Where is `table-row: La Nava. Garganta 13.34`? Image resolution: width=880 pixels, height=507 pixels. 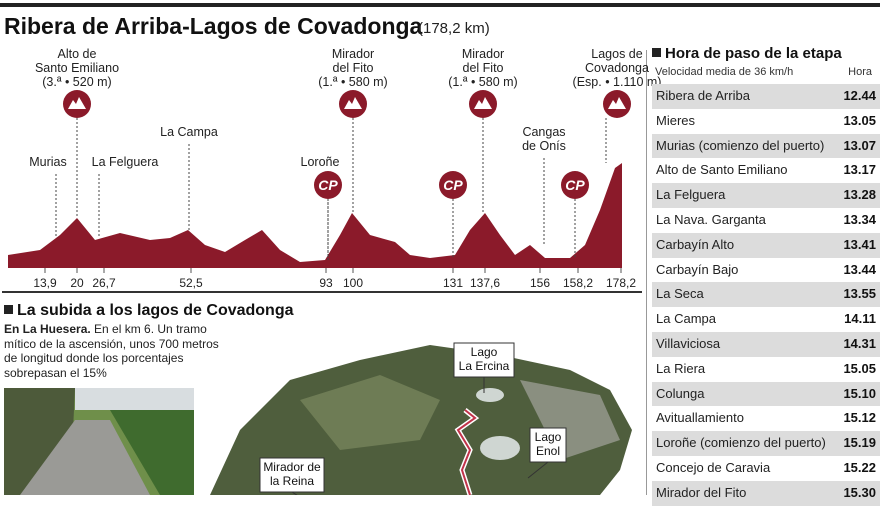
table-row: La Nava. Garganta 13.34 is located at coordinates (766, 221).